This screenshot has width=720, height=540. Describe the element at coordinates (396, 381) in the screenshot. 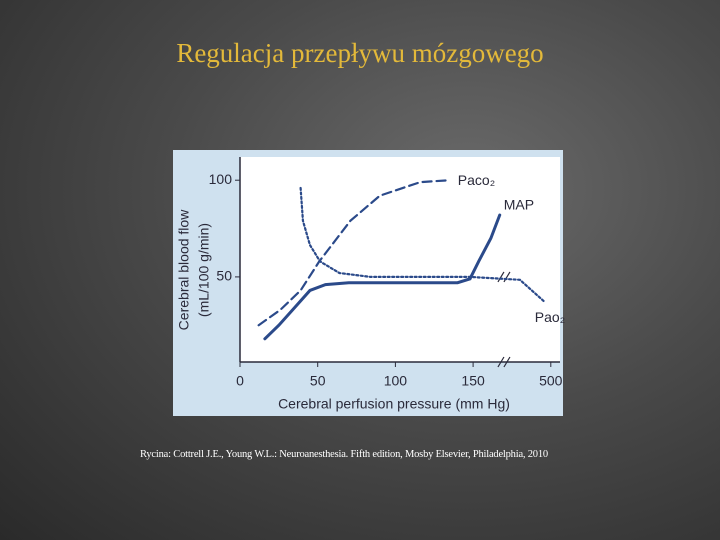

I see `x-tick-label: 100` at that location.